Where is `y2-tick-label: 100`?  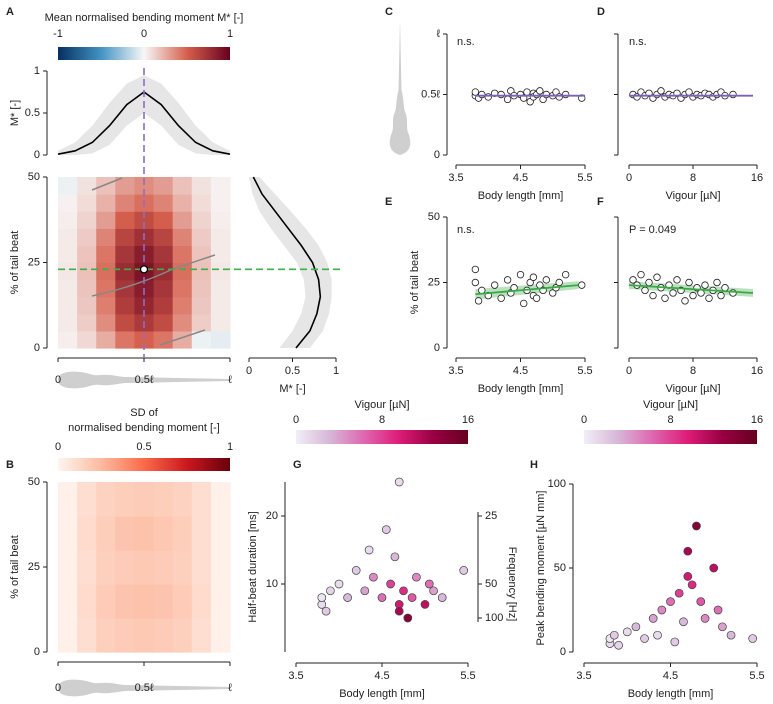 y2-tick-label: 100 is located at coordinates (494, 618).